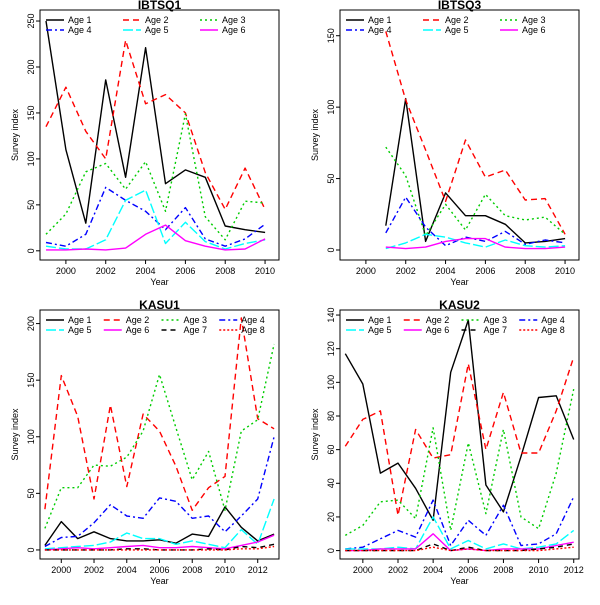 This screenshot has width=600, height=605. What do you see at coordinates (331, 416) in the screenshot?
I see `y-tick-label: 80` at bounding box center [331, 416].